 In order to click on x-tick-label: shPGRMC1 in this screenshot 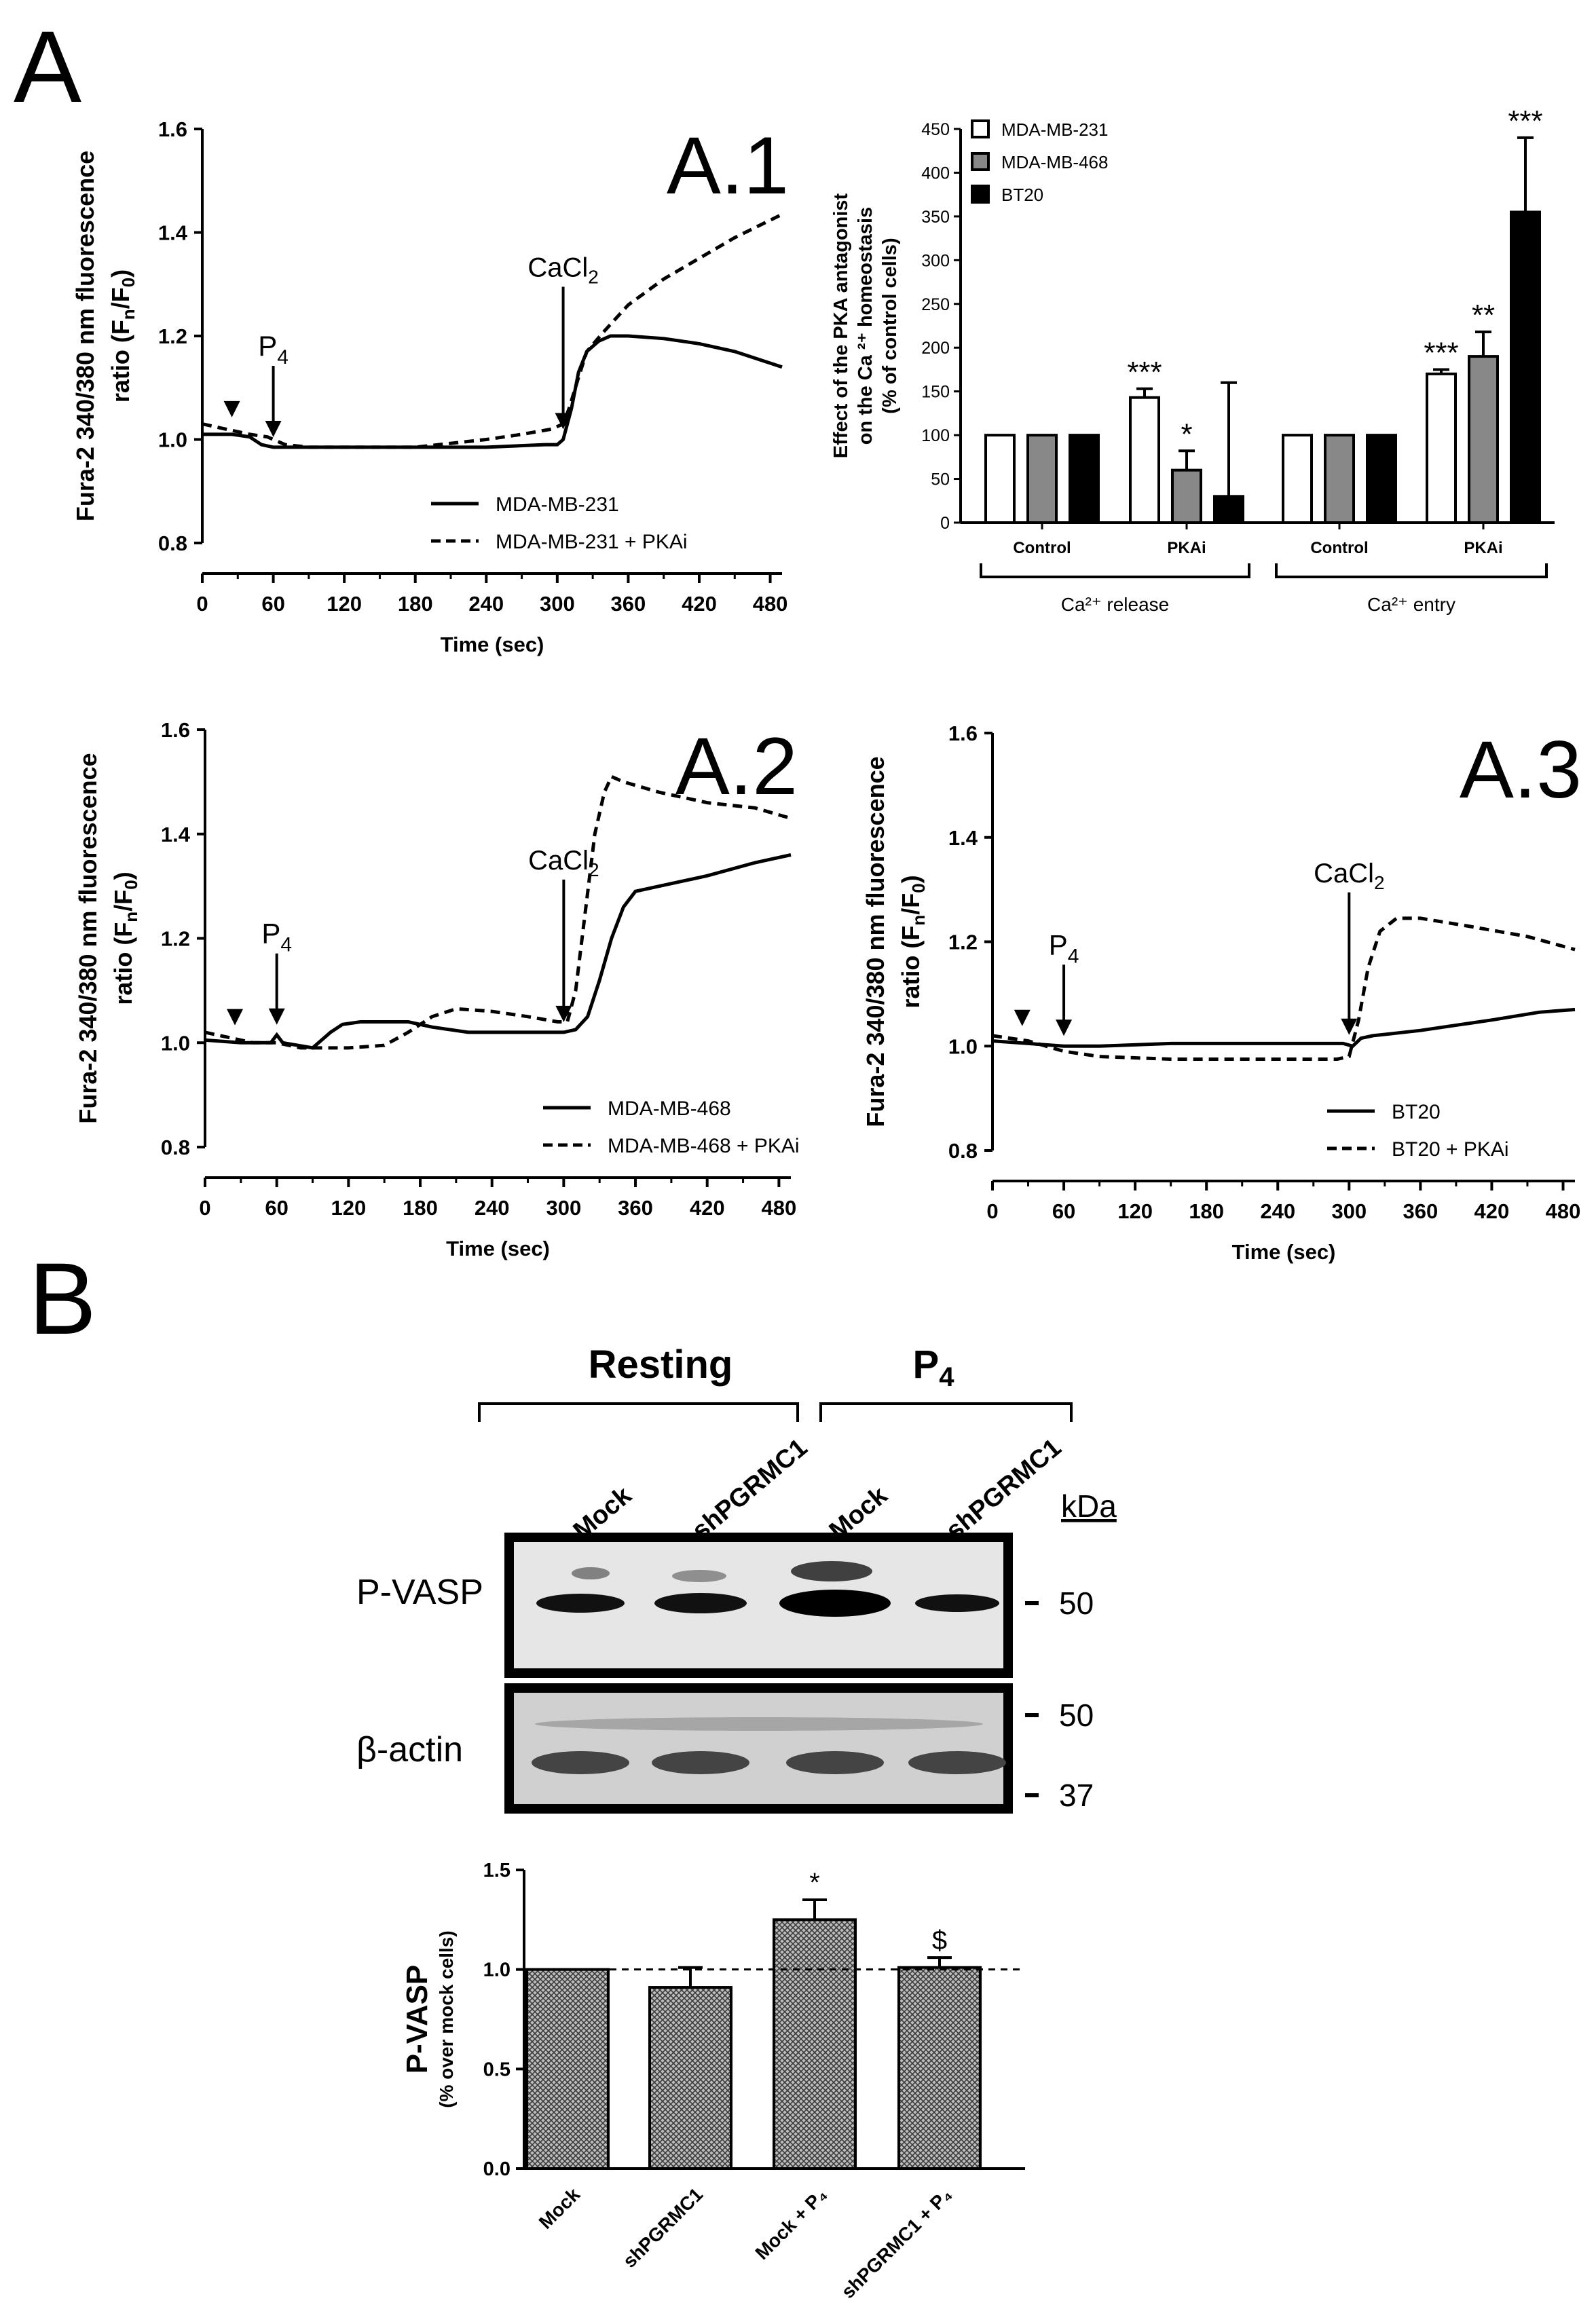, I will do `click(663, 2228)`.